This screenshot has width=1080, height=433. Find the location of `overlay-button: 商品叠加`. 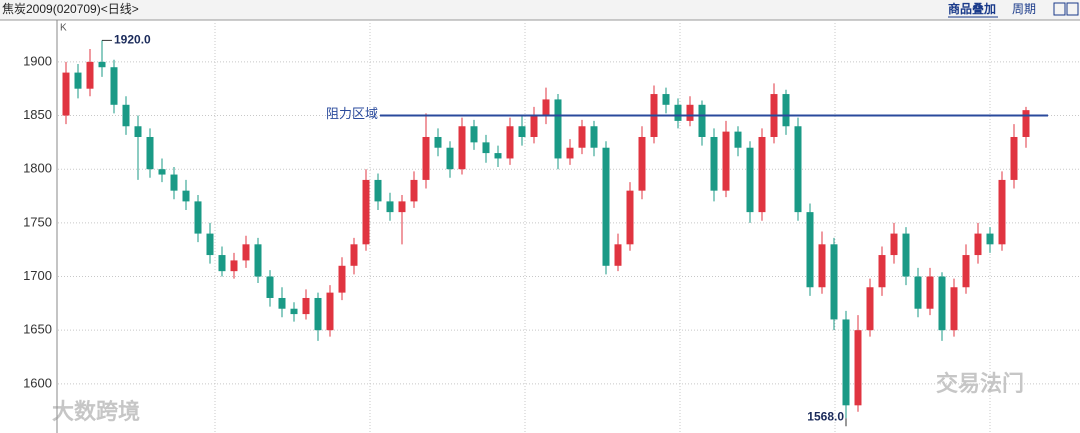

overlay-button: 商品叠加 is located at coordinates (972, 8).